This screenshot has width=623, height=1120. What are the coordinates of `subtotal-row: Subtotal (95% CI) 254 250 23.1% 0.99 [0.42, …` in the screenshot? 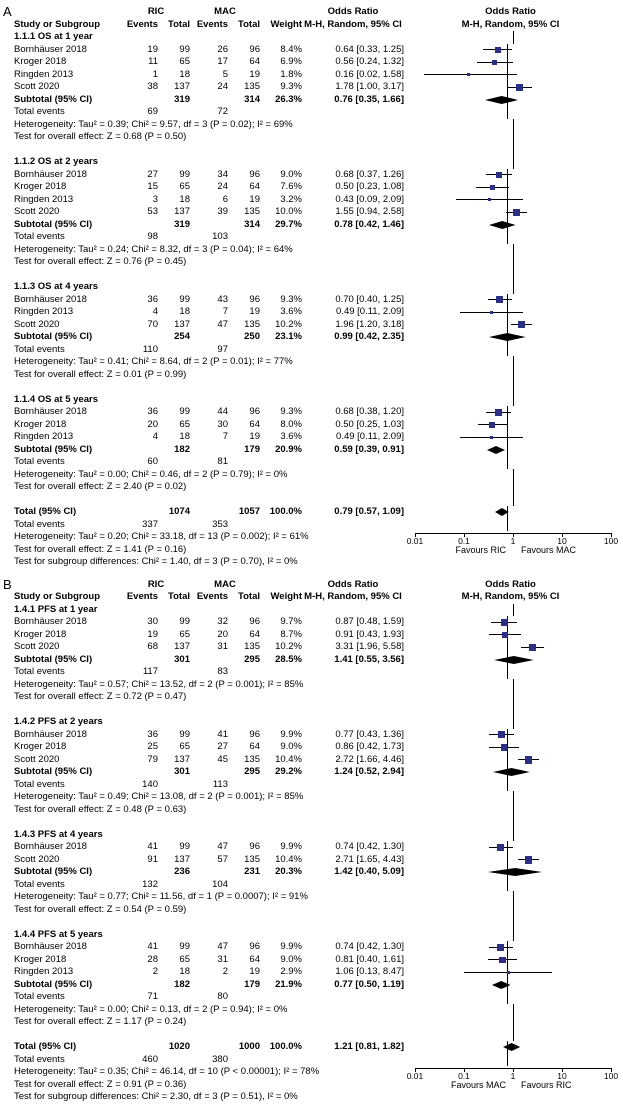 It's located at (311, 337).